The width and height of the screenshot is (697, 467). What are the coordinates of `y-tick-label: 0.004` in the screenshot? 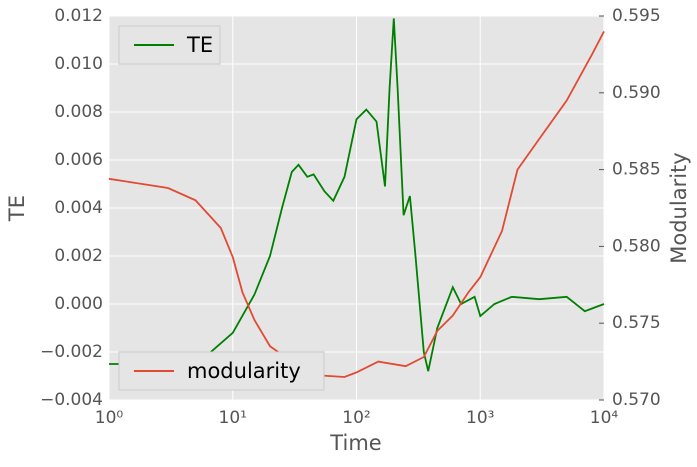 It's located at (78, 208).